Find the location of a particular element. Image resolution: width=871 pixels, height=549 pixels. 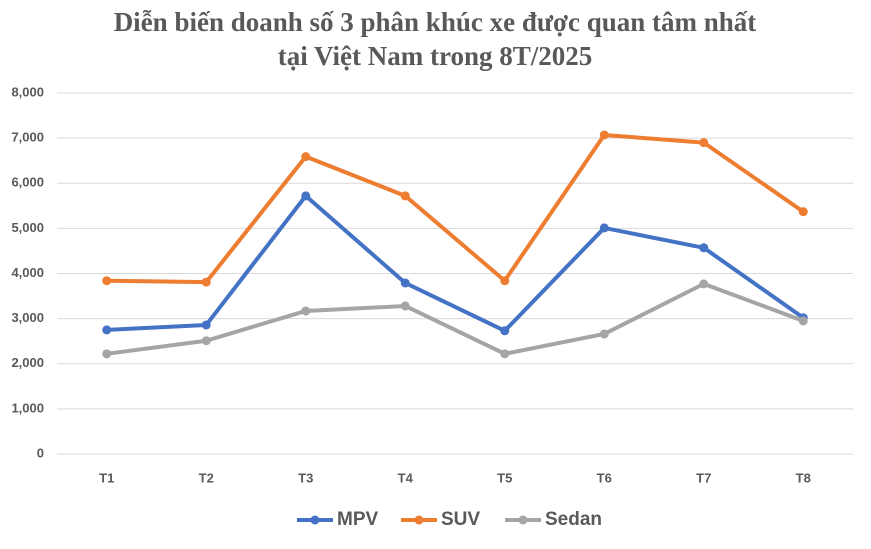

x-tick-label: T1 is located at coordinates (106, 477).